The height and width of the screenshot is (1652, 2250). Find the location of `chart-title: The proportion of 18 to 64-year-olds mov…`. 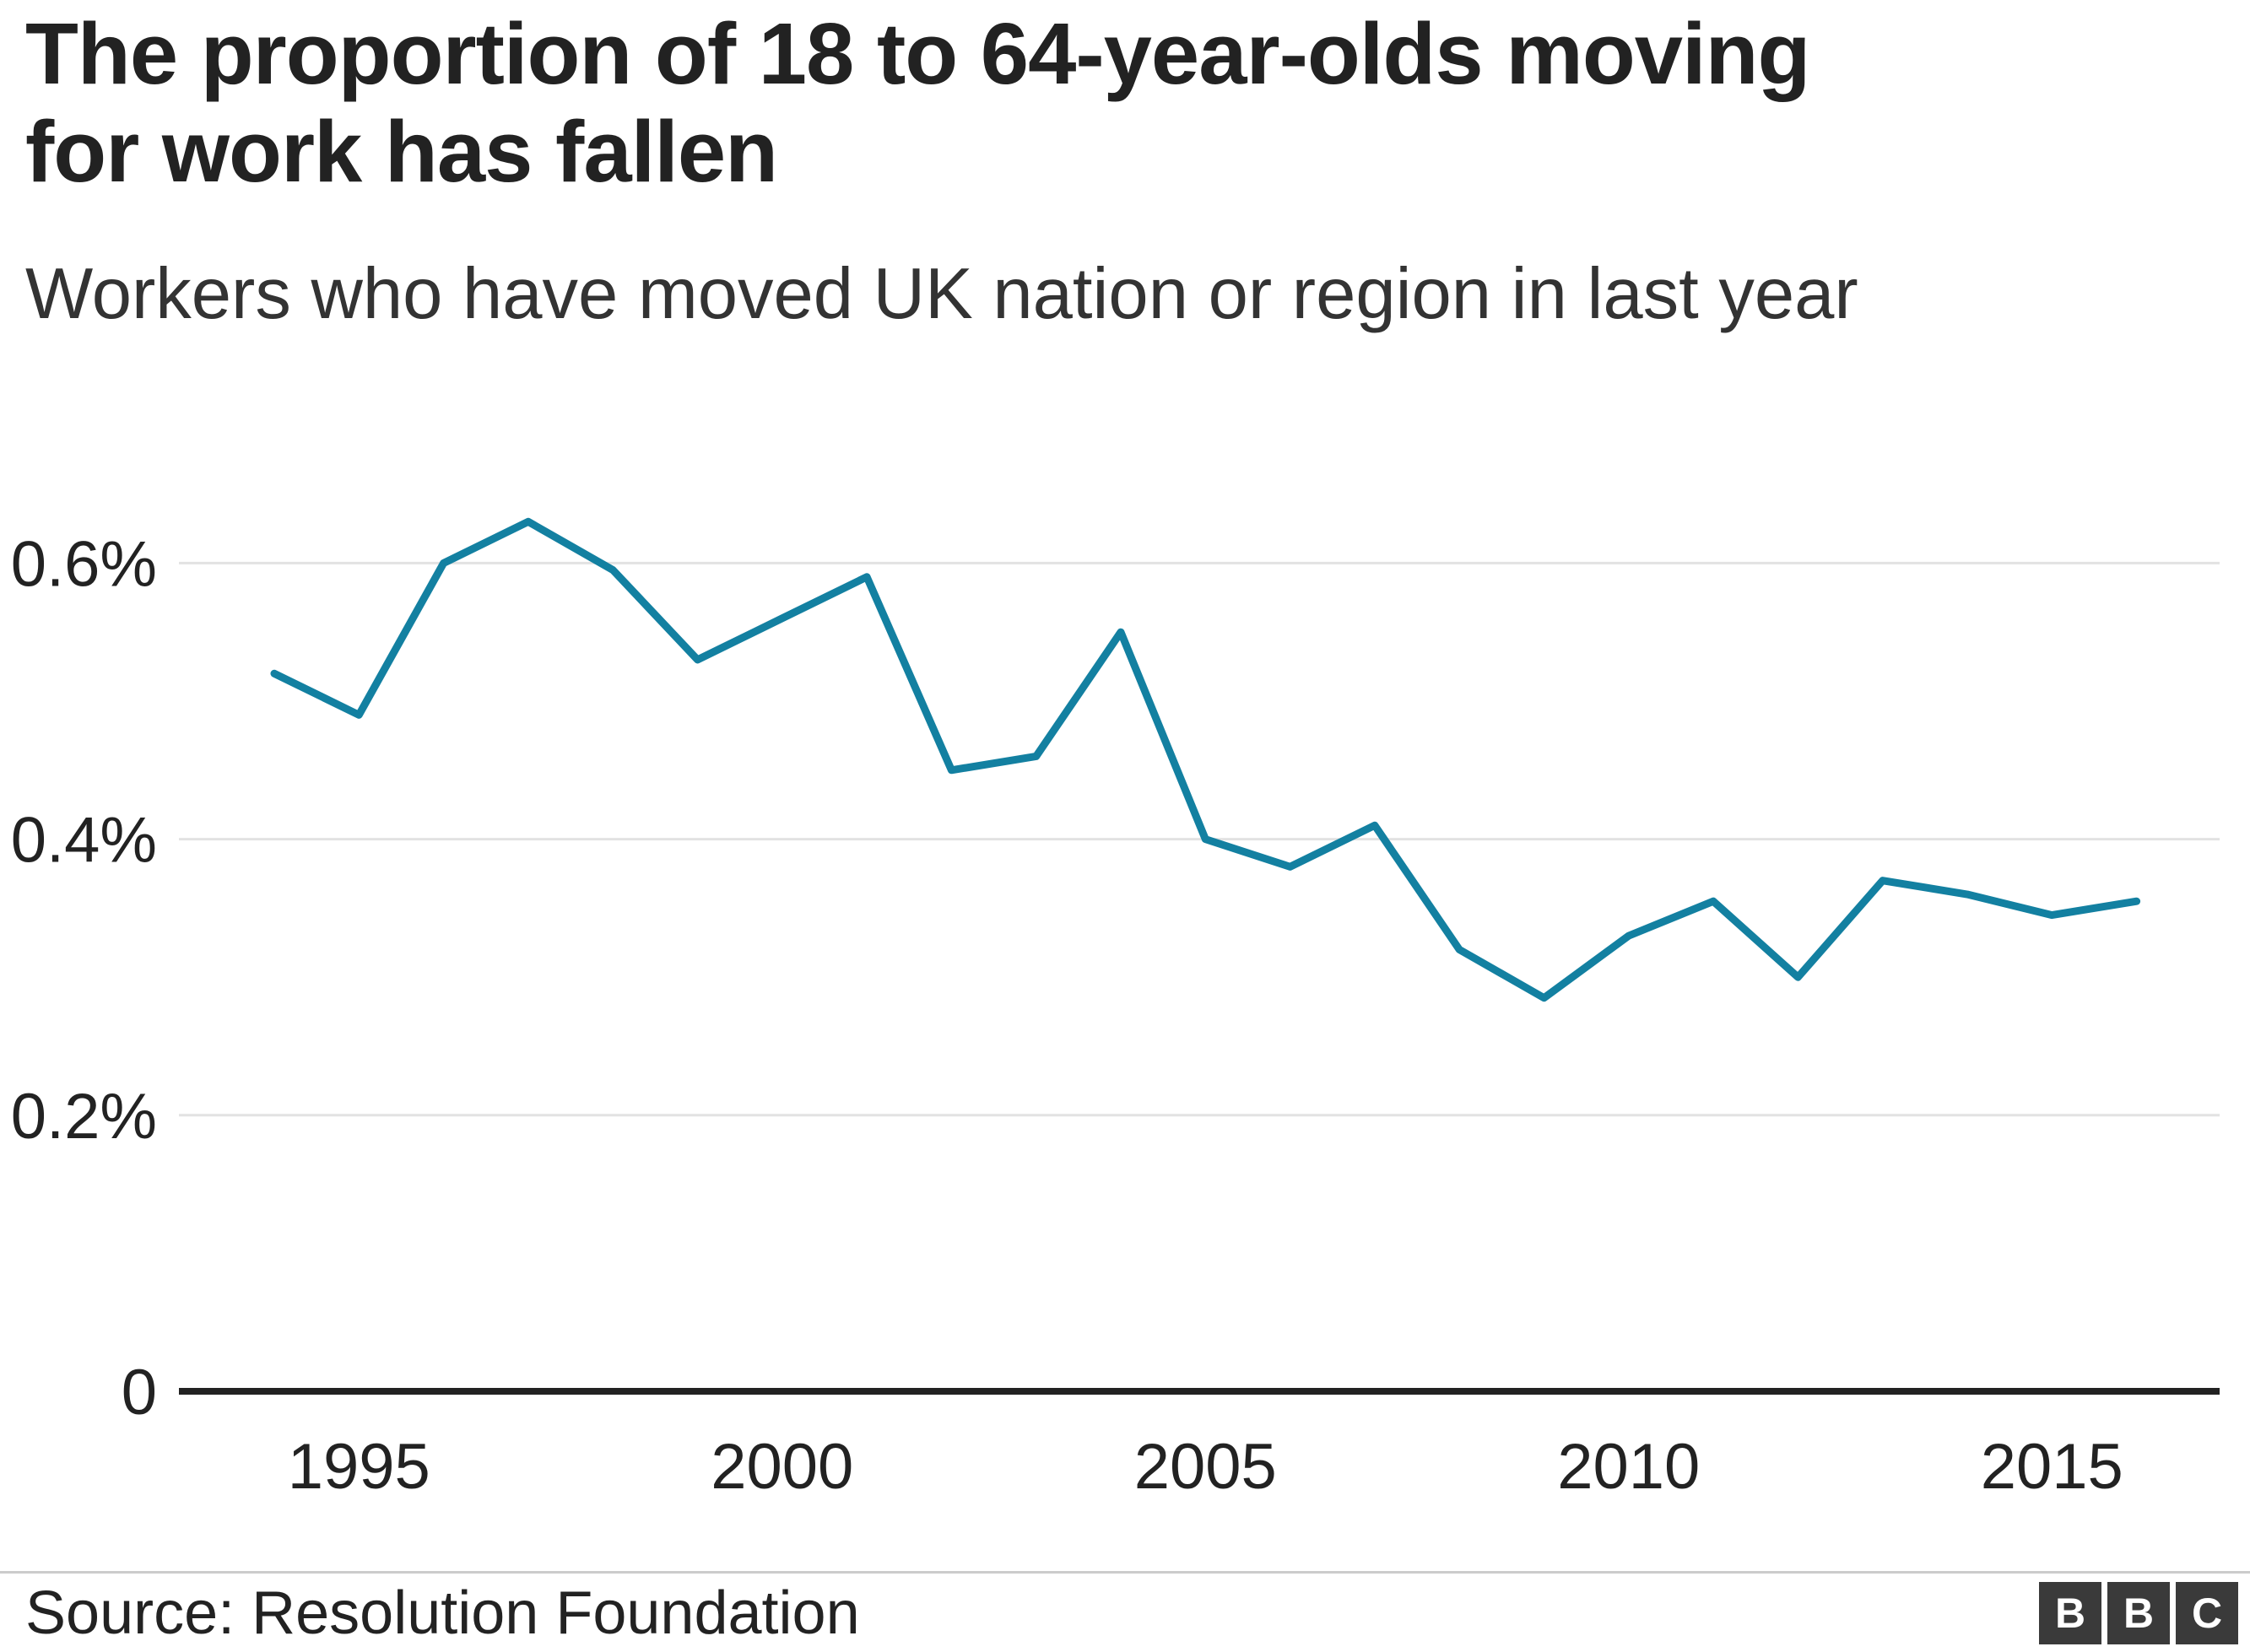

chart-title: The proportion of 18 to 64-year-olds mov… is located at coordinates (917, 103).